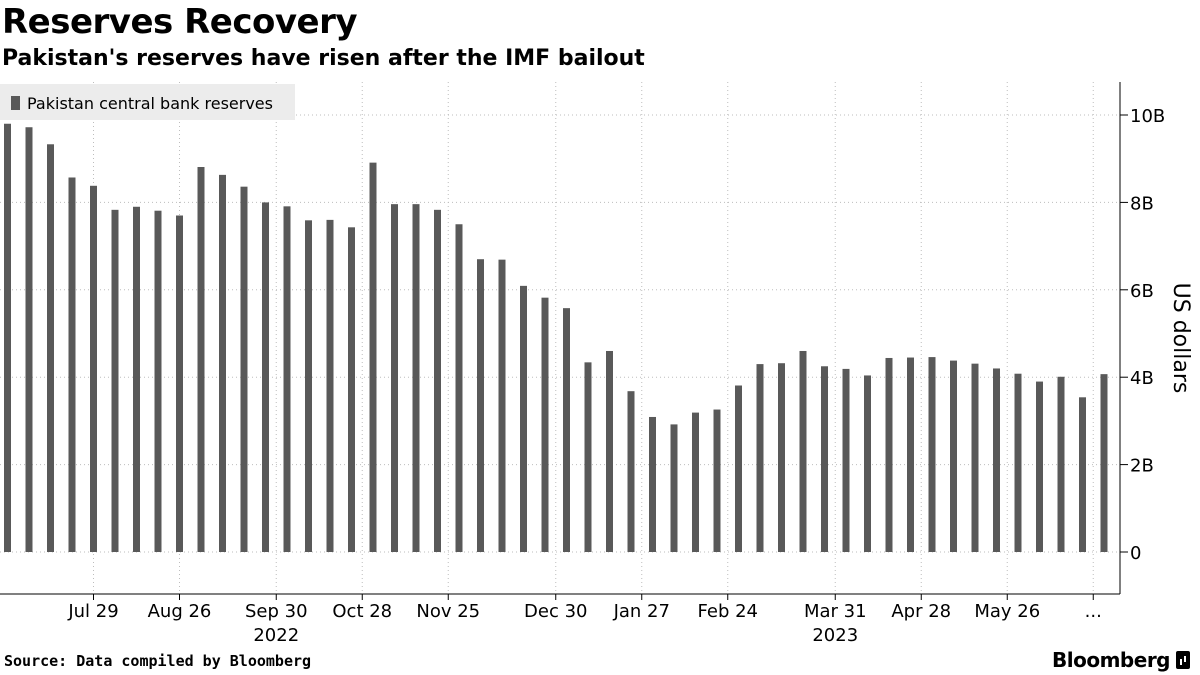 Image resolution: width=1200 pixels, height=675 pixels. I want to click on x-tick-label: Sep 30, so click(276, 611).